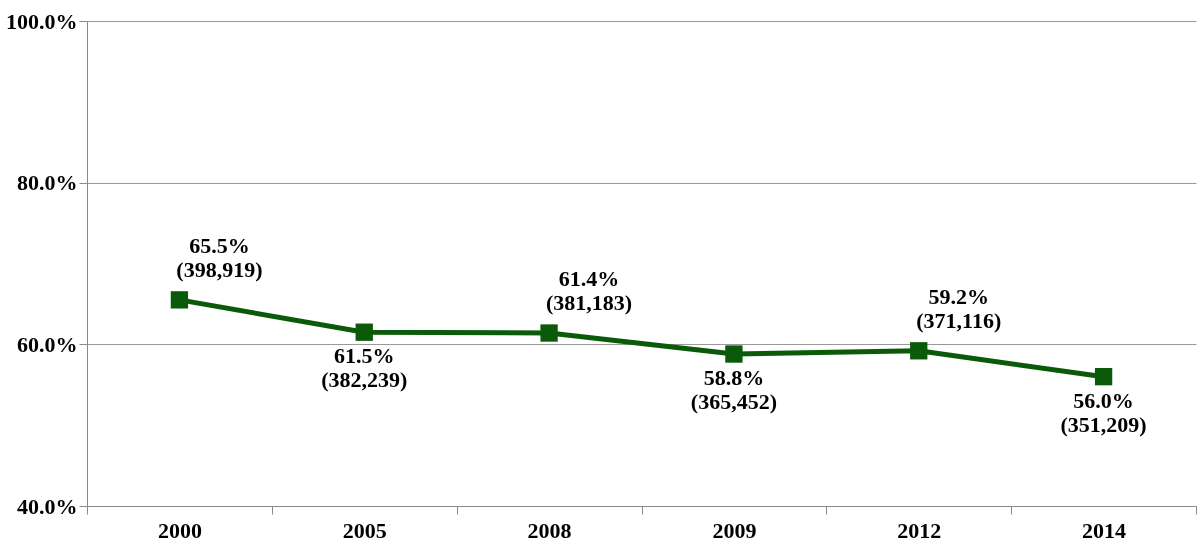  Describe the element at coordinates (549, 530) in the screenshot. I see `x-tick-label: 2008` at that location.